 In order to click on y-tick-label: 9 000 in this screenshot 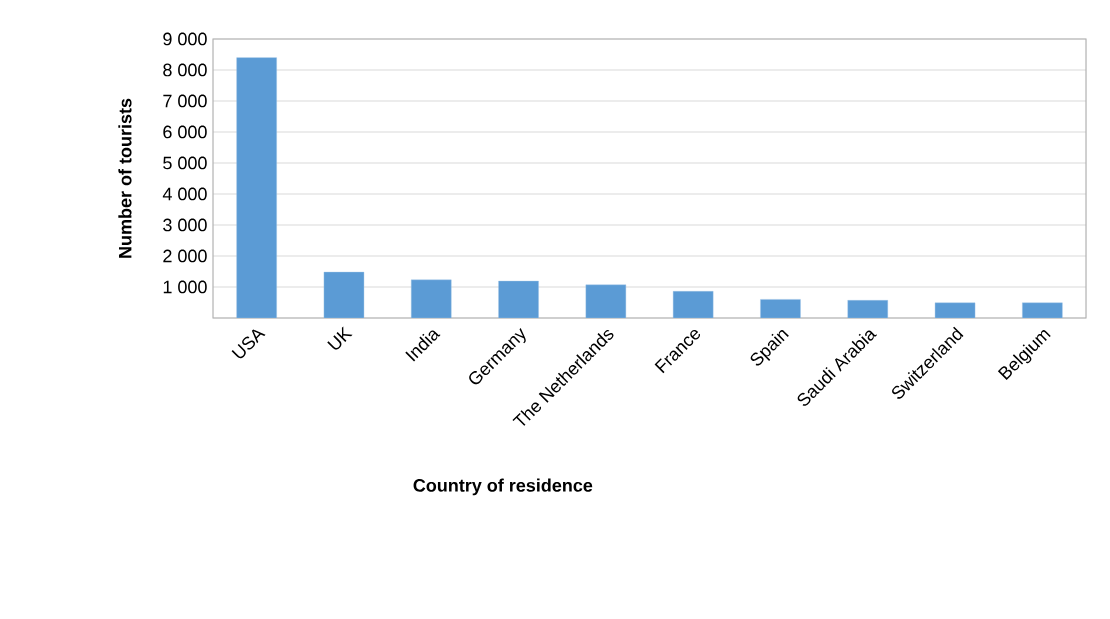, I will do `click(185, 39)`.